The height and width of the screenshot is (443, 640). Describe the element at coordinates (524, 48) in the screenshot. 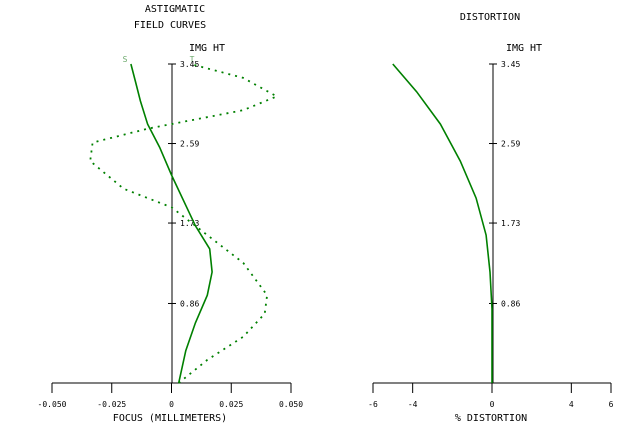

I see `distortion-y-axis-label: IMG HT` at that location.